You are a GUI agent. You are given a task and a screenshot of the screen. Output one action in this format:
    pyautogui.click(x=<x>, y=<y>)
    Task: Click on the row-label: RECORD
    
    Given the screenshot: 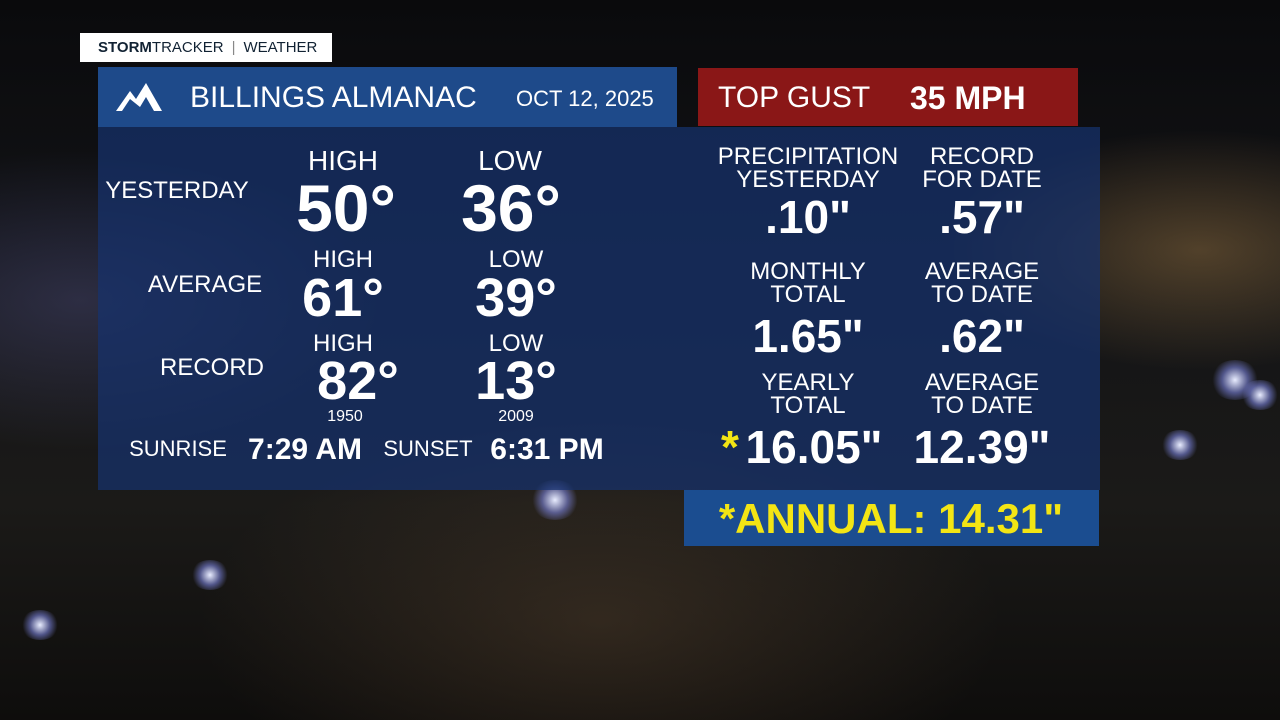 What is the action you would take?
    pyautogui.click(x=212, y=367)
    